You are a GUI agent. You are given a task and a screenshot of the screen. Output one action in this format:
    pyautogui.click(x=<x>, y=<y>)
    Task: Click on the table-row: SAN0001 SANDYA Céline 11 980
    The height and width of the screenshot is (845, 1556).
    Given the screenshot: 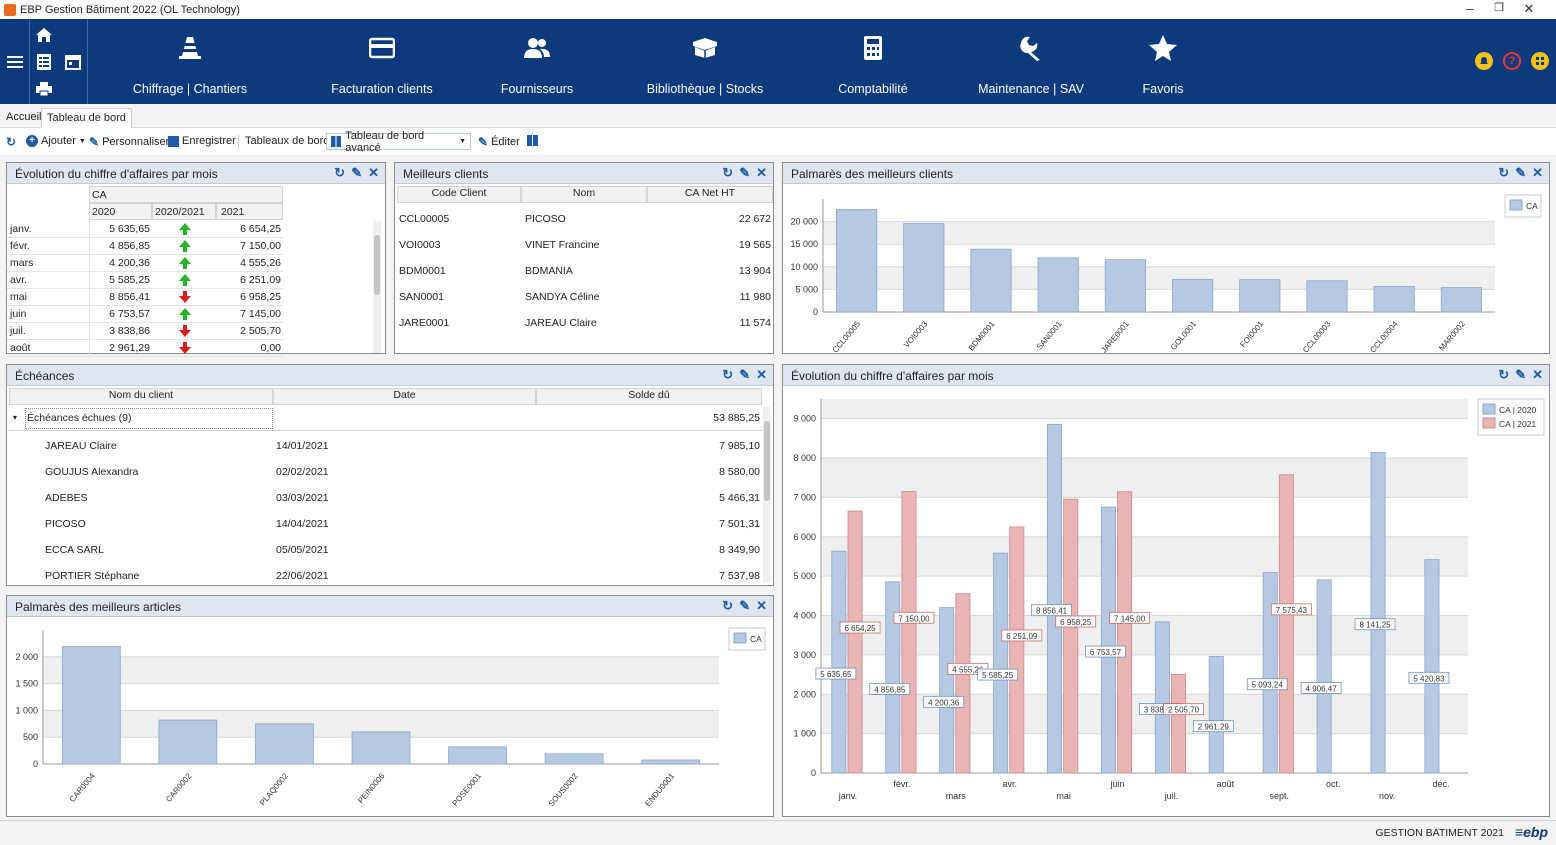 What is the action you would take?
    pyautogui.click(x=584, y=298)
    